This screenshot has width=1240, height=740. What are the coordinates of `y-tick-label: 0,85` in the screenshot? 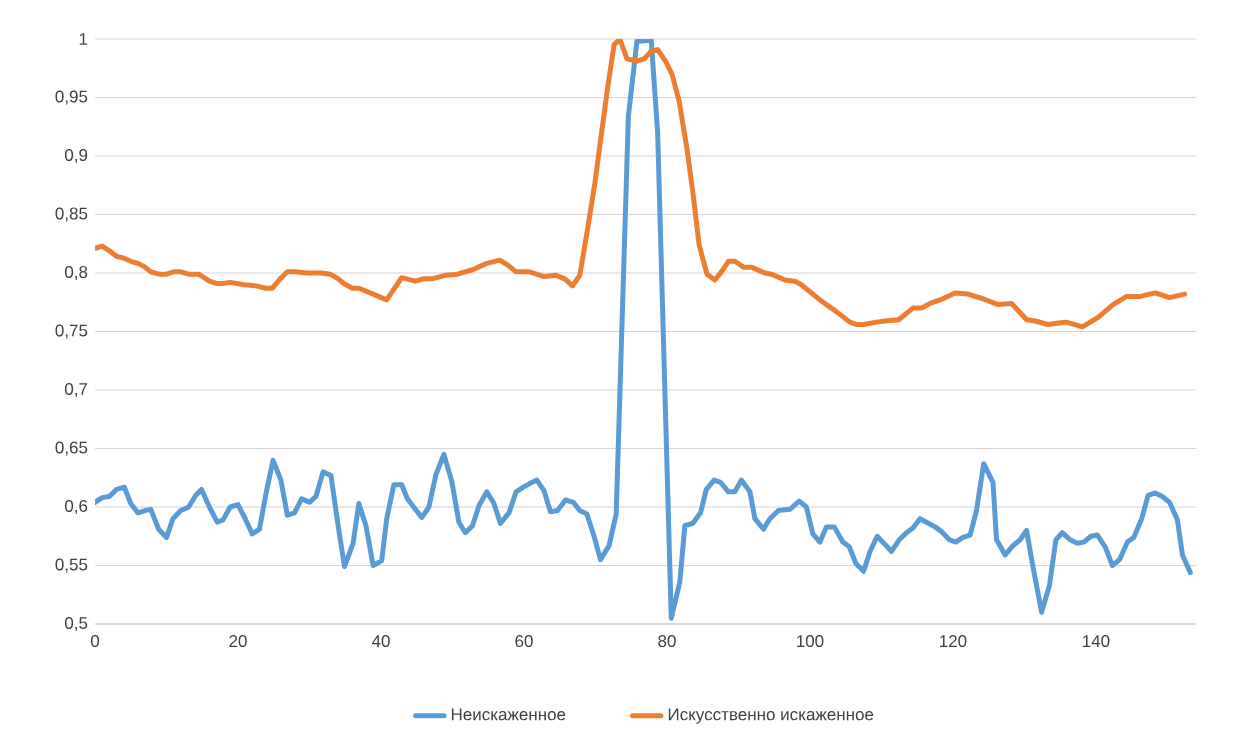 It's located at (71, 214).